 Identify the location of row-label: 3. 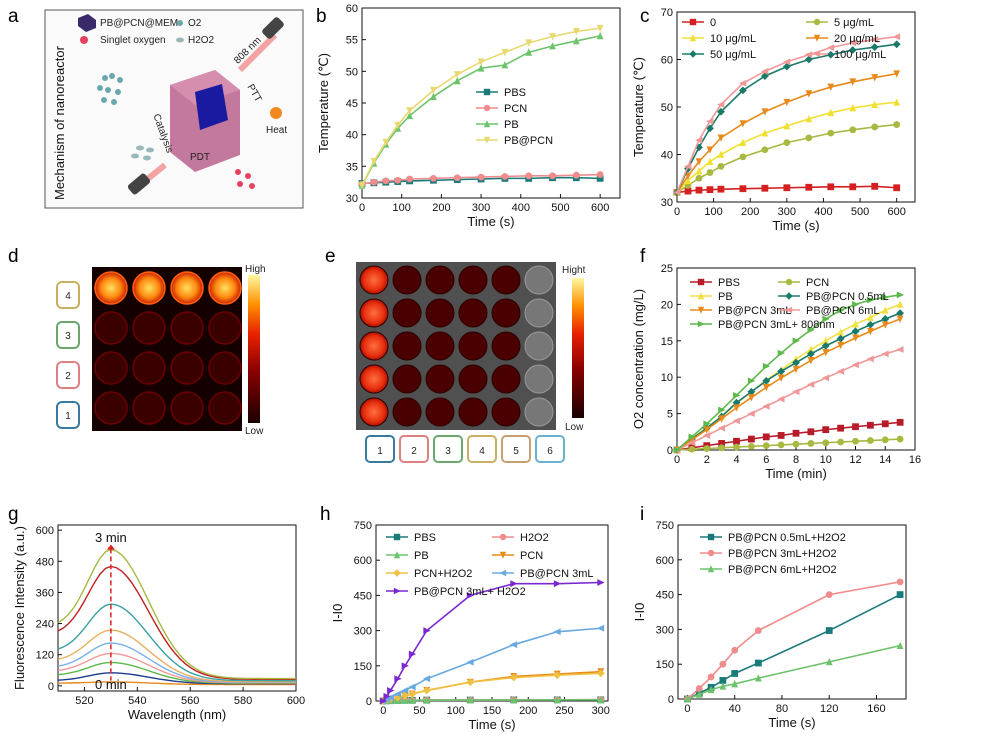
(68, 336).